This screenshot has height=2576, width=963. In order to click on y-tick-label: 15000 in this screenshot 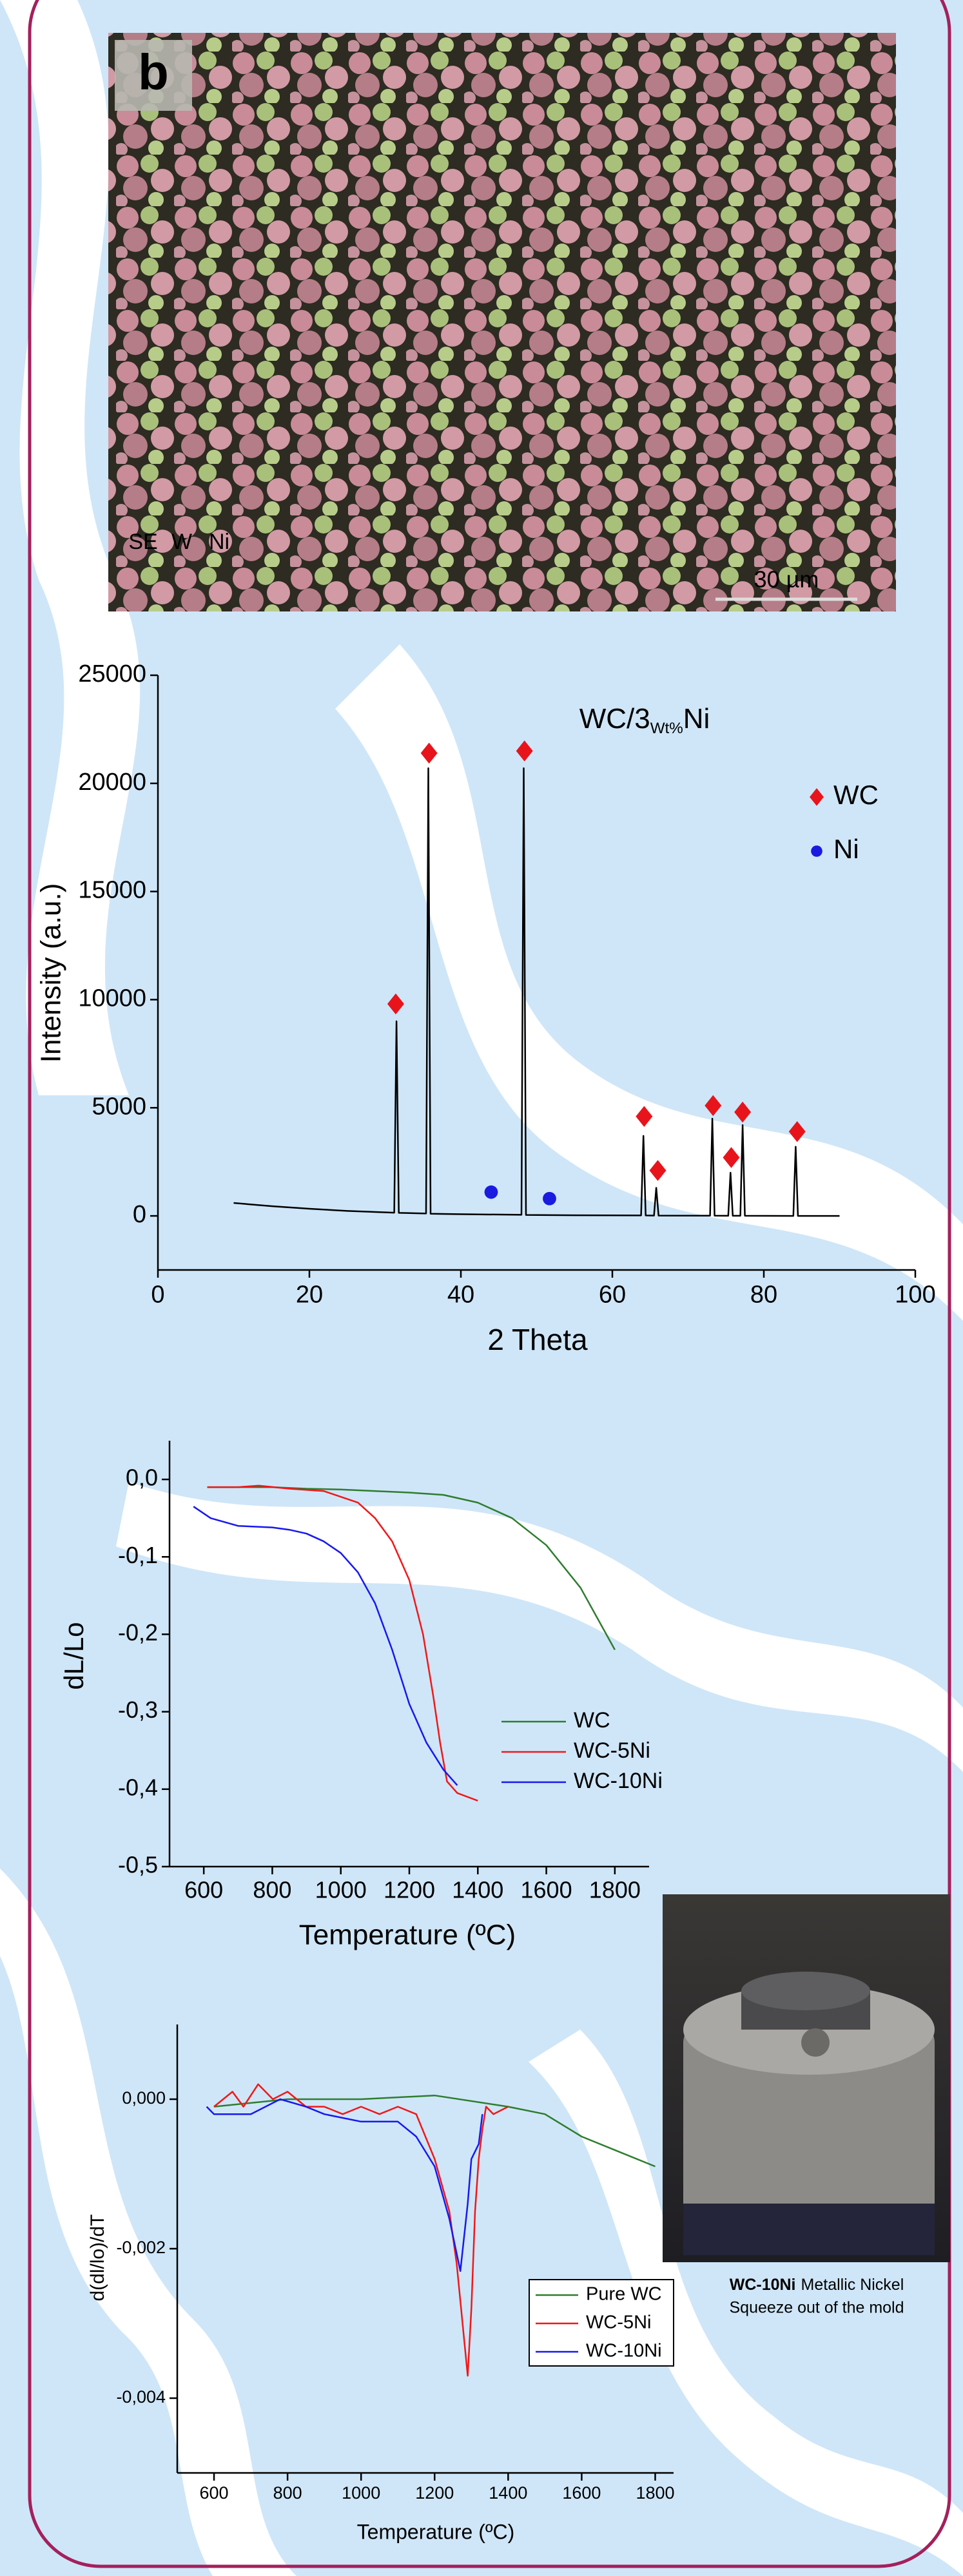, I will do `click(112, 890)`.